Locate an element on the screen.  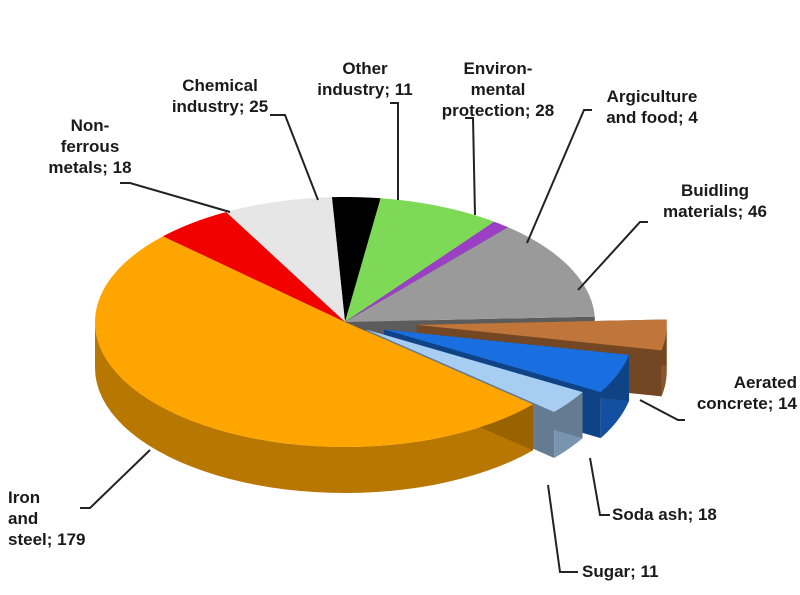
slice-label: Aerated concrete; 14 is located at coordinates (746, 393).